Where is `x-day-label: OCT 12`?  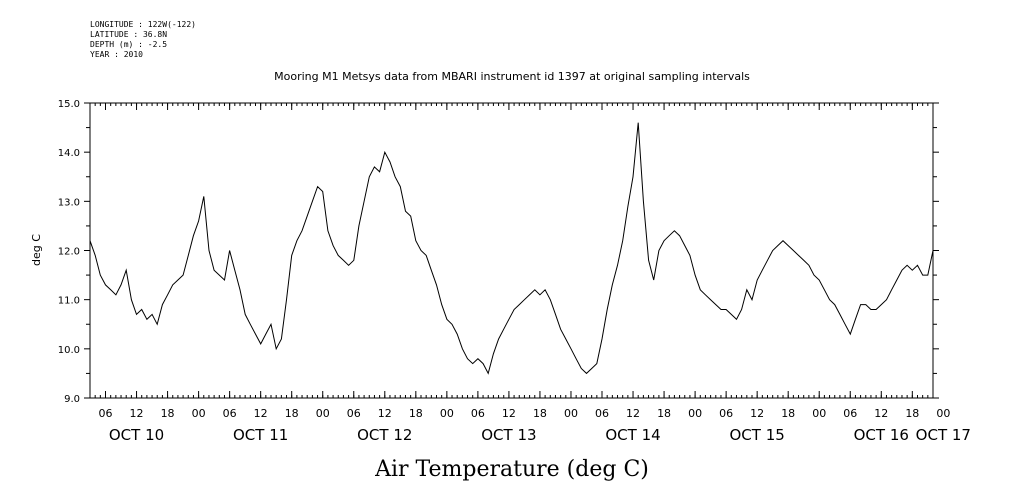 x-day-label: OCT 12 is located at coordinates (384, 435).